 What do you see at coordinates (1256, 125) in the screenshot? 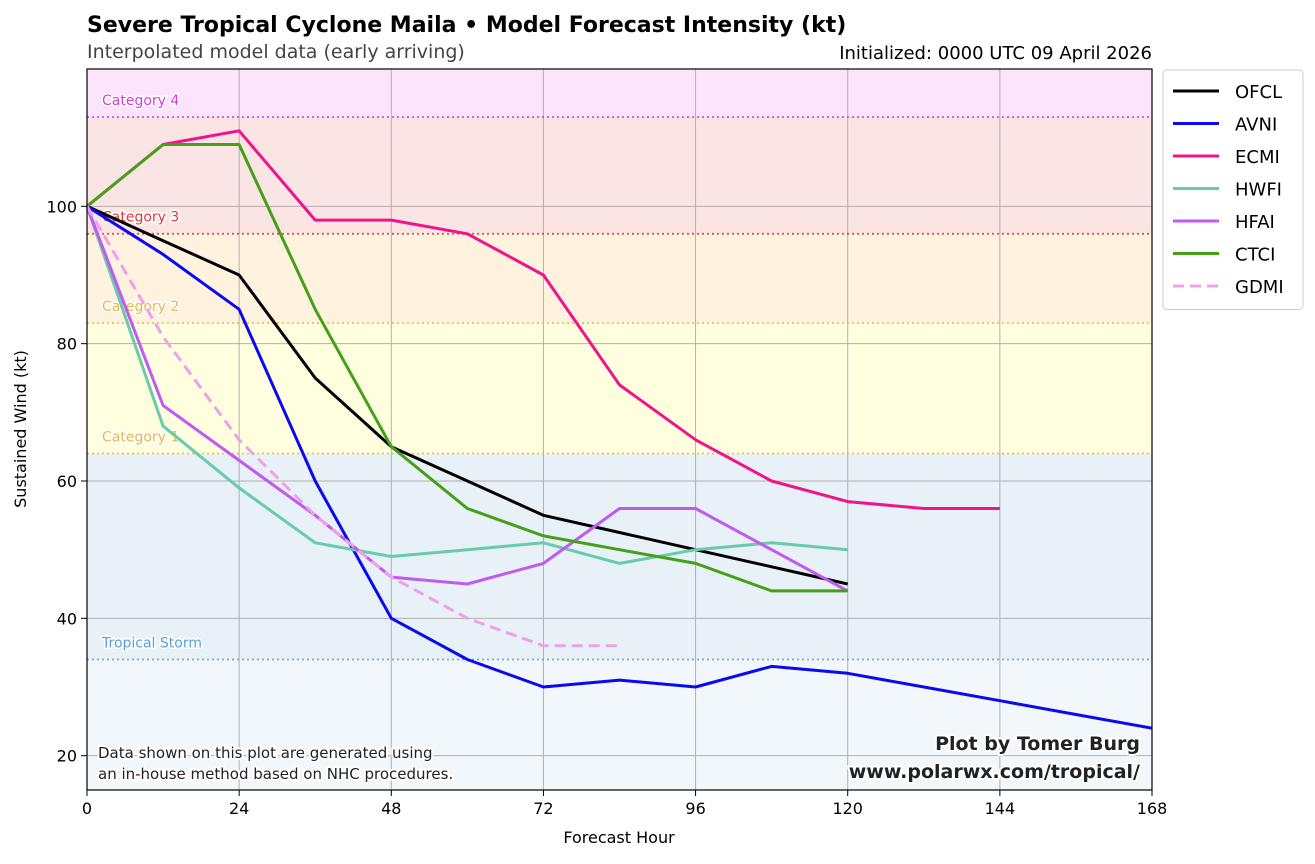
I see `legend-label-avni: AVNI` at bounding box center [1256, 125].